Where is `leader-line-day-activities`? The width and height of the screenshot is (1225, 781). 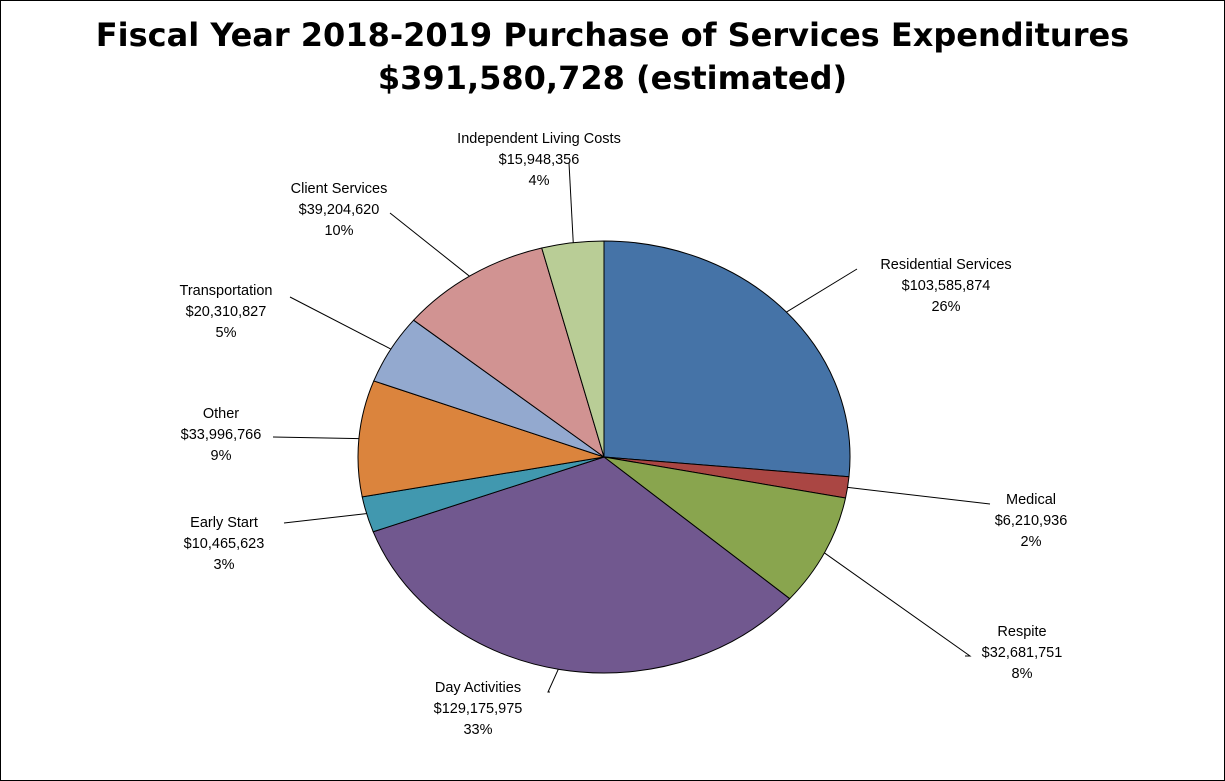
leader-line-day-activities is located at coordinates (554, 677).